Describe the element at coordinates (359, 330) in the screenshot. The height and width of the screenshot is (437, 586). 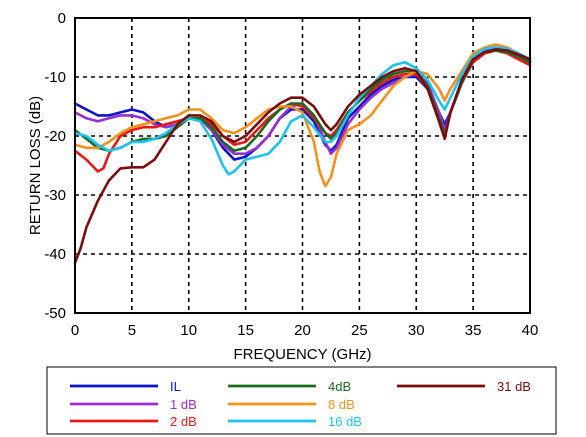
I see `x-tick-label: 25` at that location.